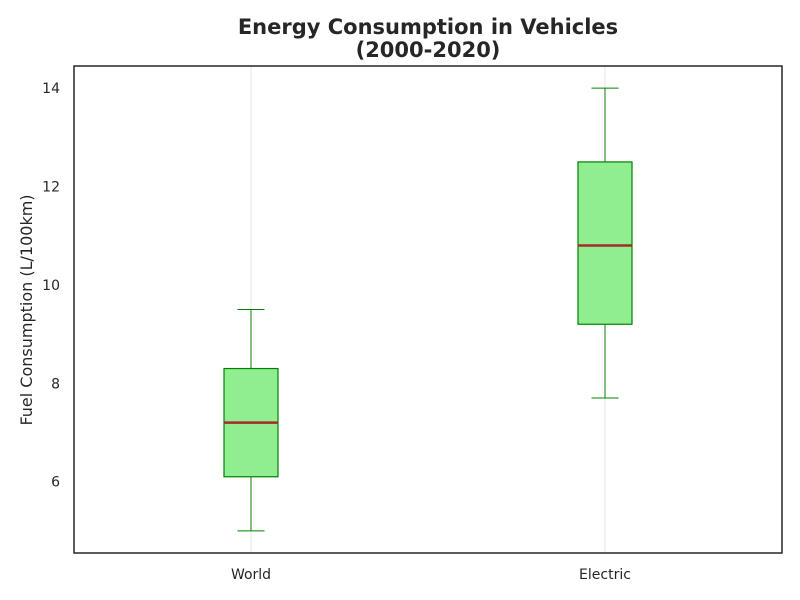  I want to click on chart-title-line2: (2000-2020), so click(428, 50).